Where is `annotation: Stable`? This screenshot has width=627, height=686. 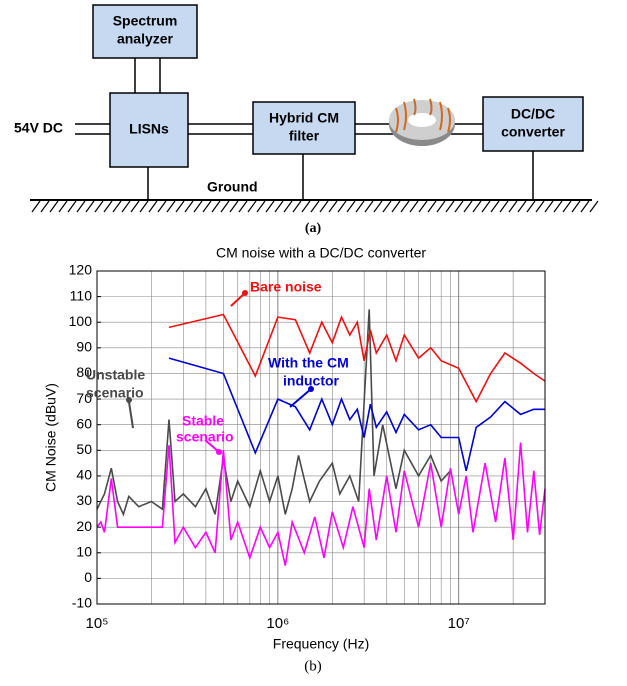 annotation: Stable is located at coordinates (203, 421).